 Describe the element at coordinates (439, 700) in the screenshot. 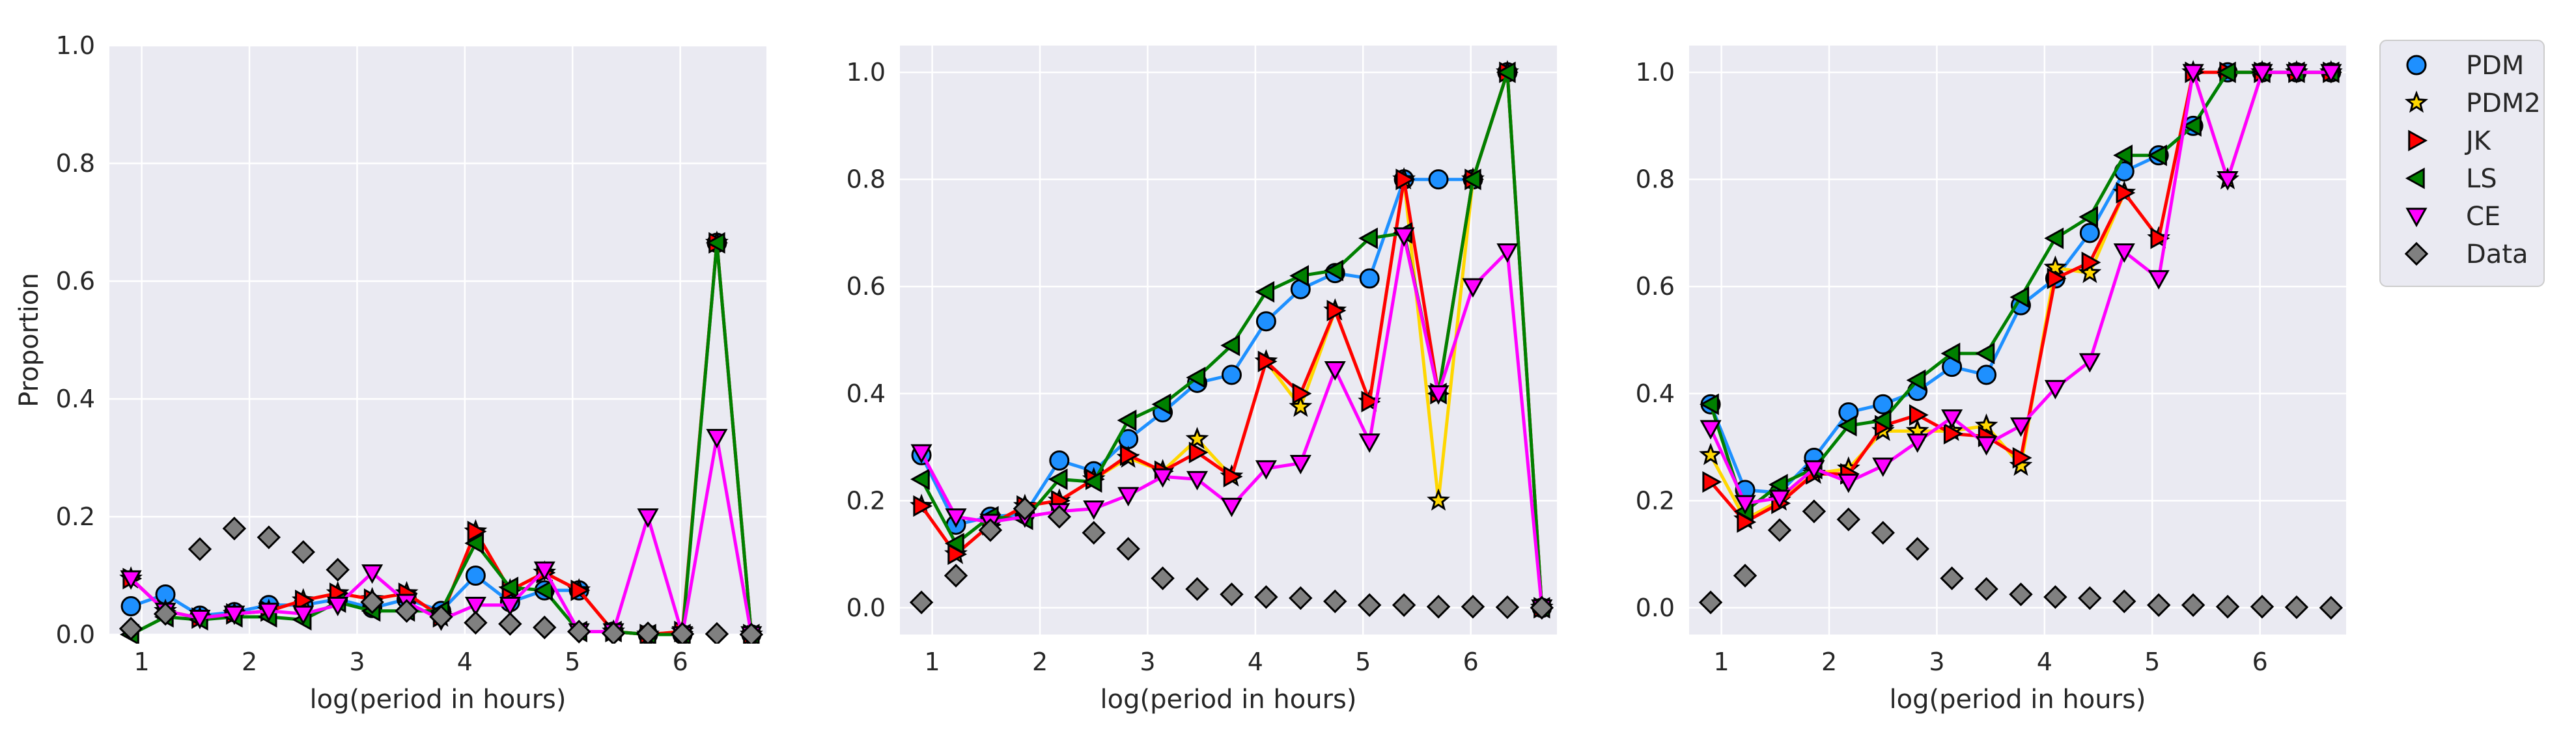

I see `x-axis-label: log(period in hours)` at that location.